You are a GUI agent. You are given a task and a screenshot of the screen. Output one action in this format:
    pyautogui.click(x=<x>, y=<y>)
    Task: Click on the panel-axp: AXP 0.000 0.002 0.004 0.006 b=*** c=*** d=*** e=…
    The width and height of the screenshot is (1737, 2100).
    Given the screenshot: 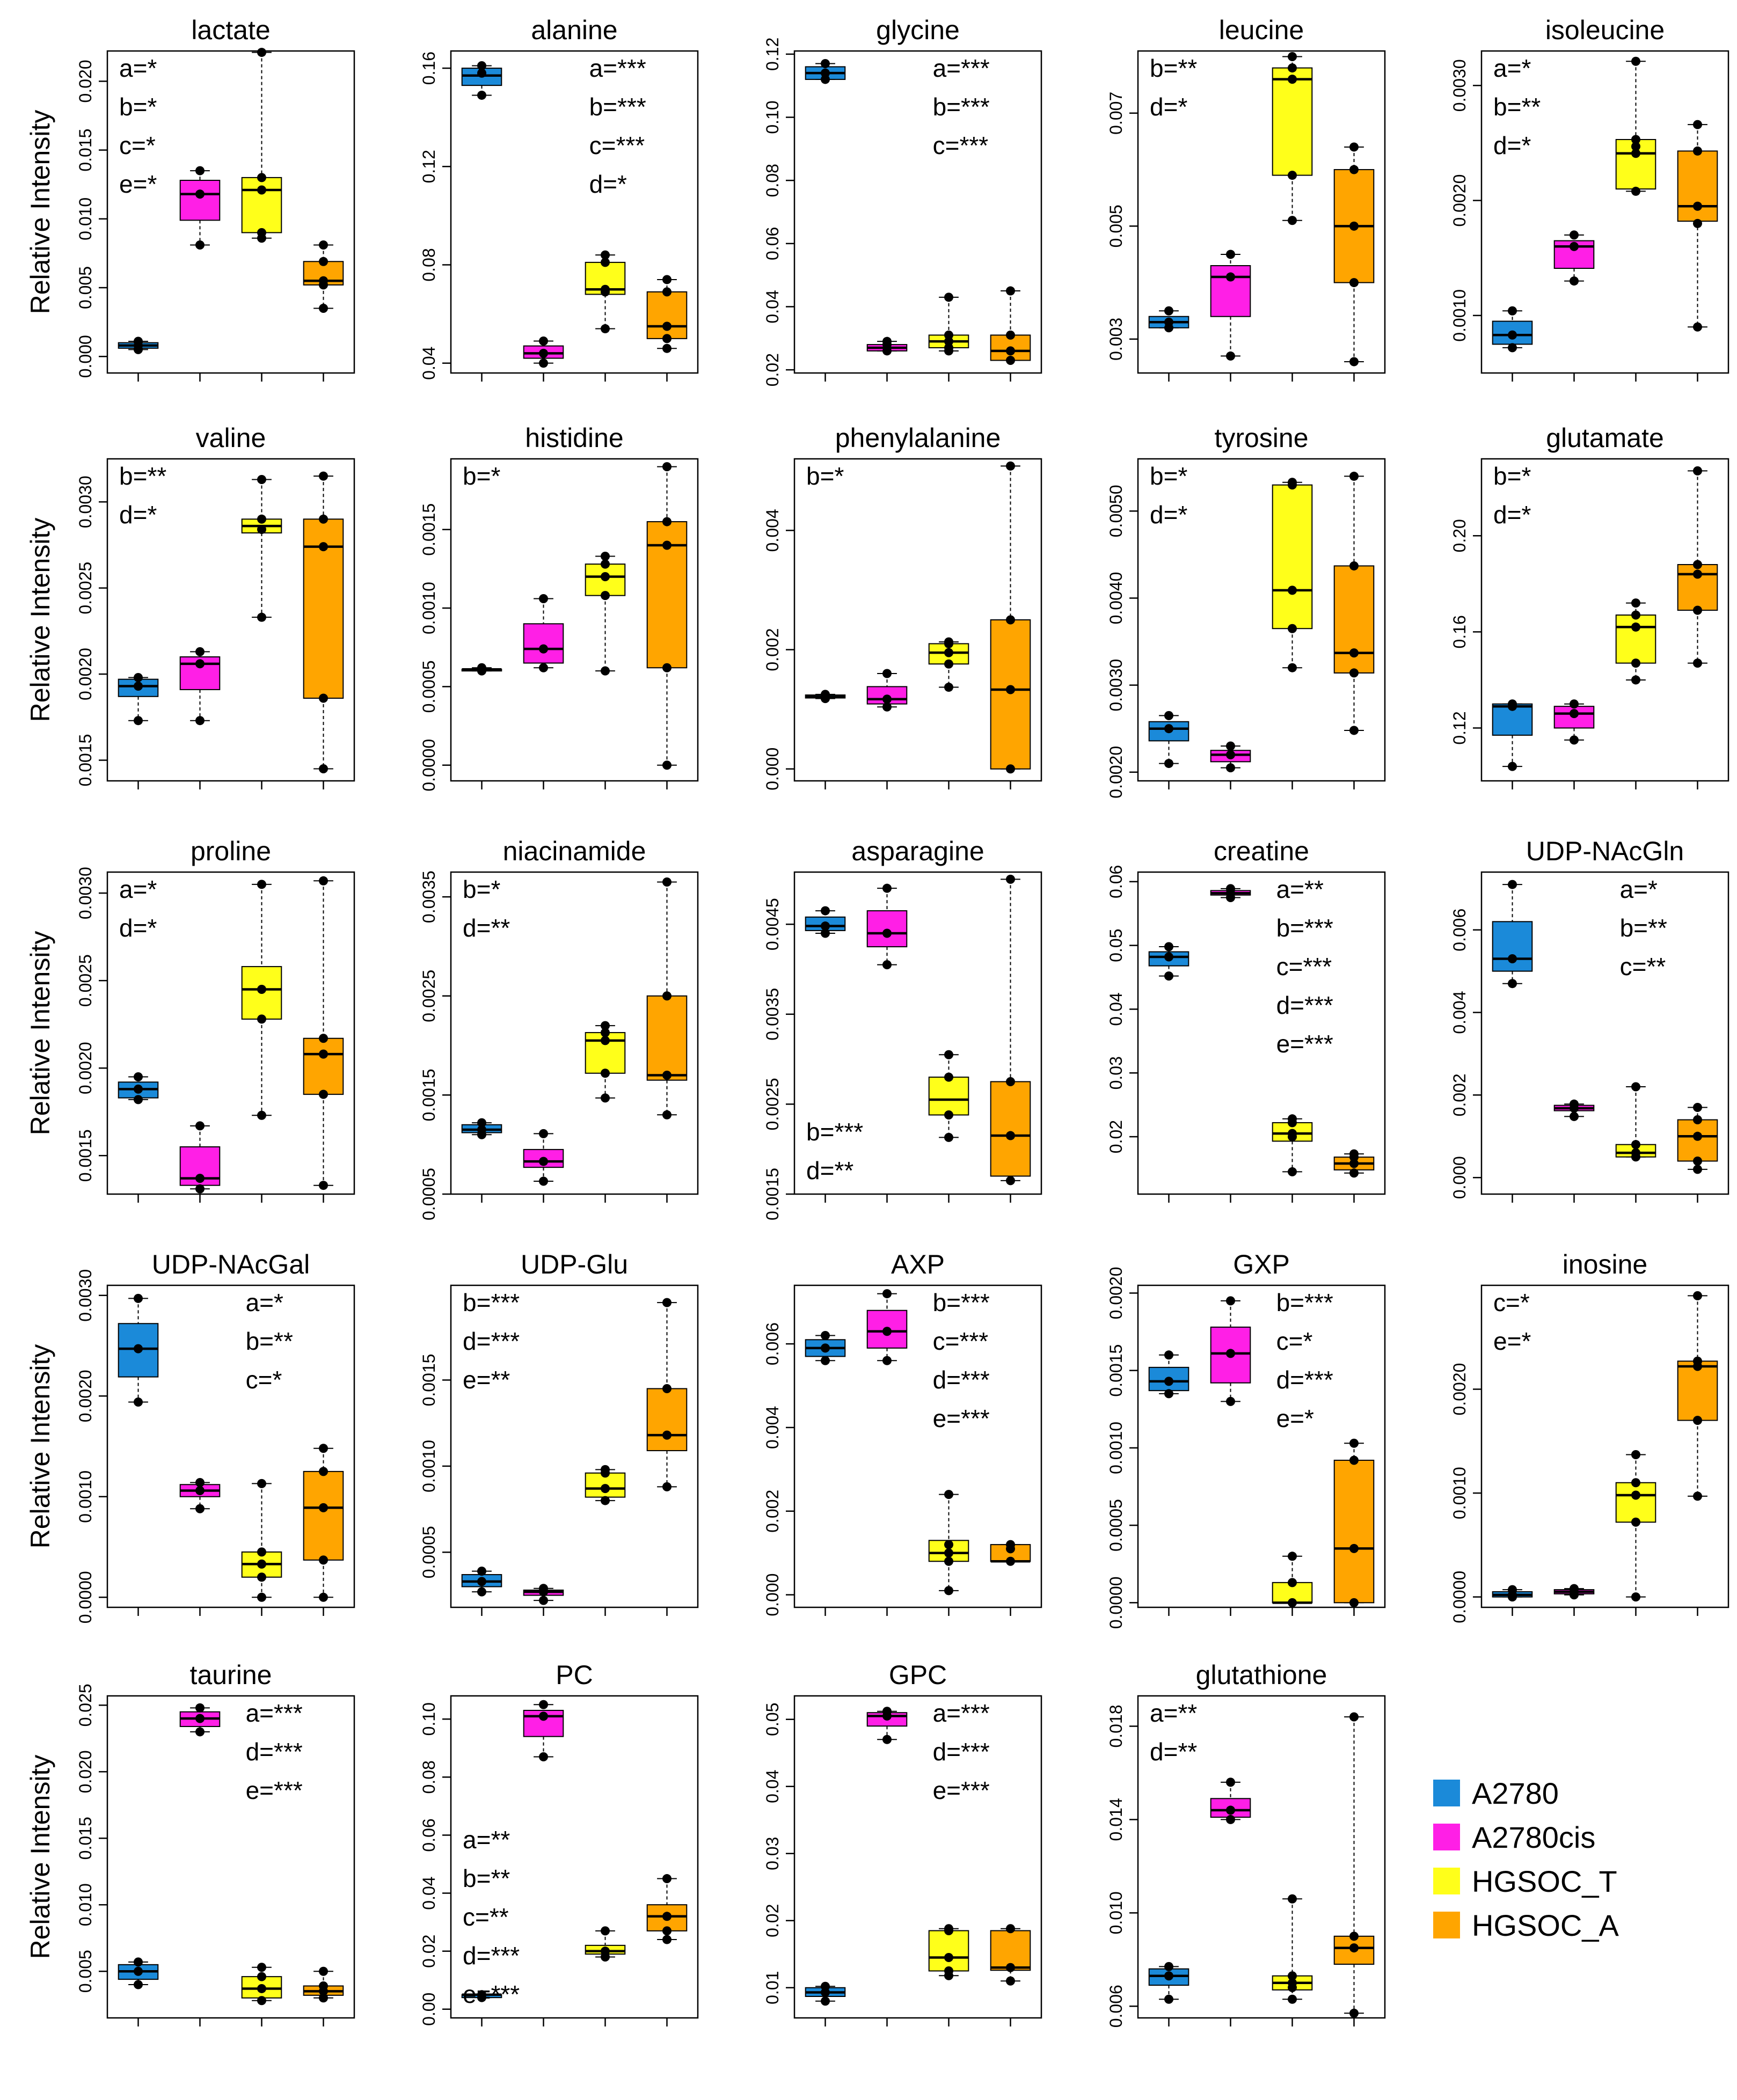 What is the action you would take?
    pyautogui.click(x=903, y=1432)
    